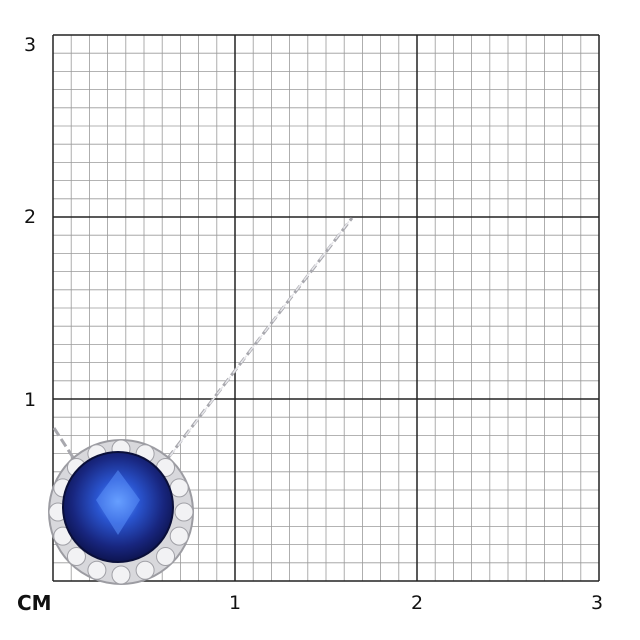 The image size is (640, 640). What do you see at coordinates (417, 603) in the screenshot?
I see `x-tick-2: 2` at bounding box center [417, 603].